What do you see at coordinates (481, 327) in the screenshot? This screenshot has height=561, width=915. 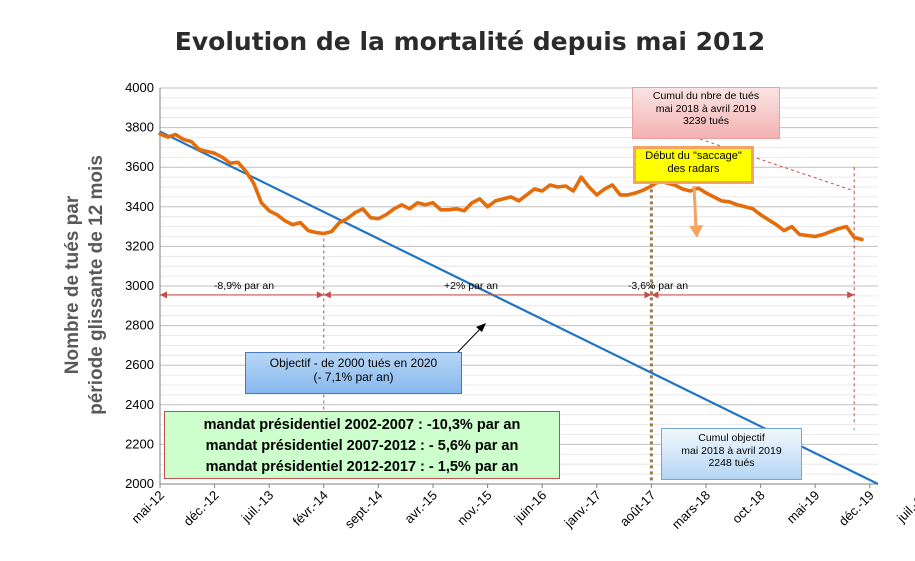 I see `objectif-arrowhead` at bounding box center [481, 327].